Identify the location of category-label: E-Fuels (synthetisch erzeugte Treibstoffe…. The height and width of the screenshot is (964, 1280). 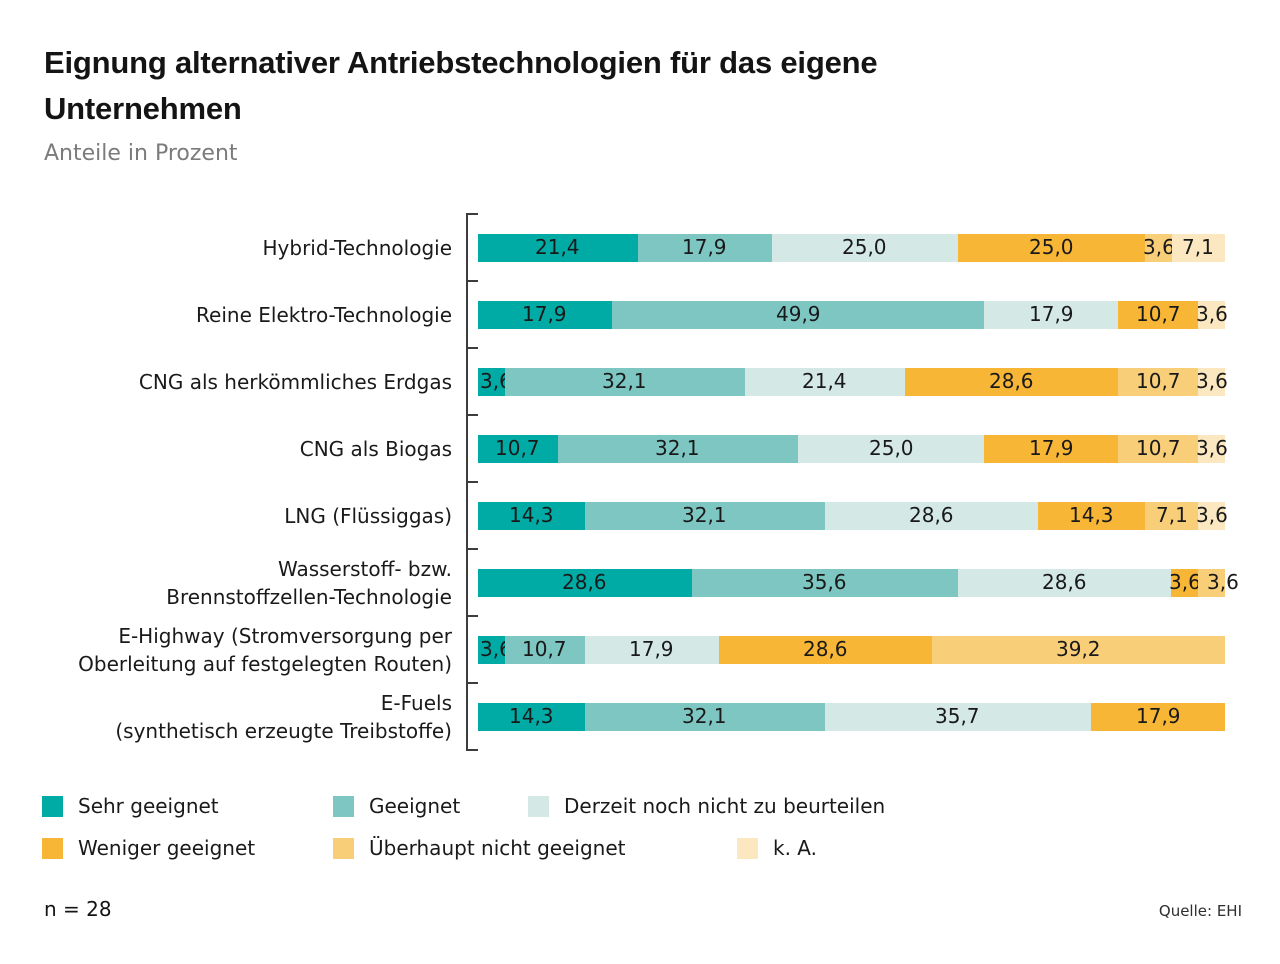
(226, 717).